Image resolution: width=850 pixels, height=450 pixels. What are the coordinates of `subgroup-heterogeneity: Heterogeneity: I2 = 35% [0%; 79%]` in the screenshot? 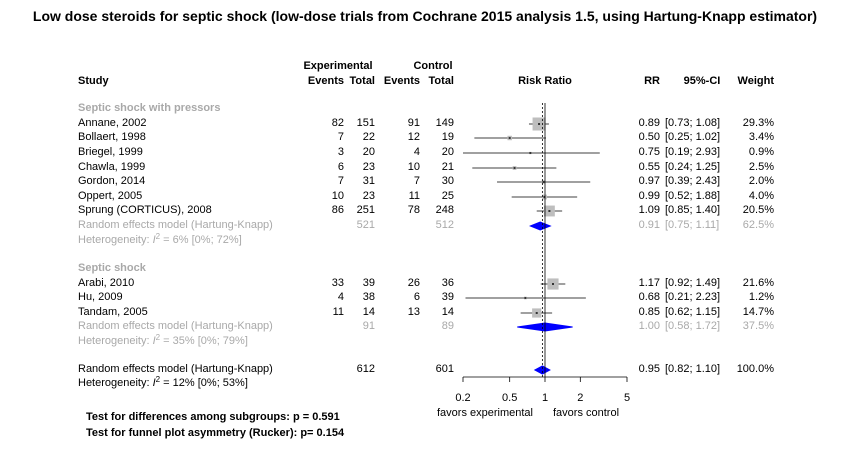 It's located at (163, 340).